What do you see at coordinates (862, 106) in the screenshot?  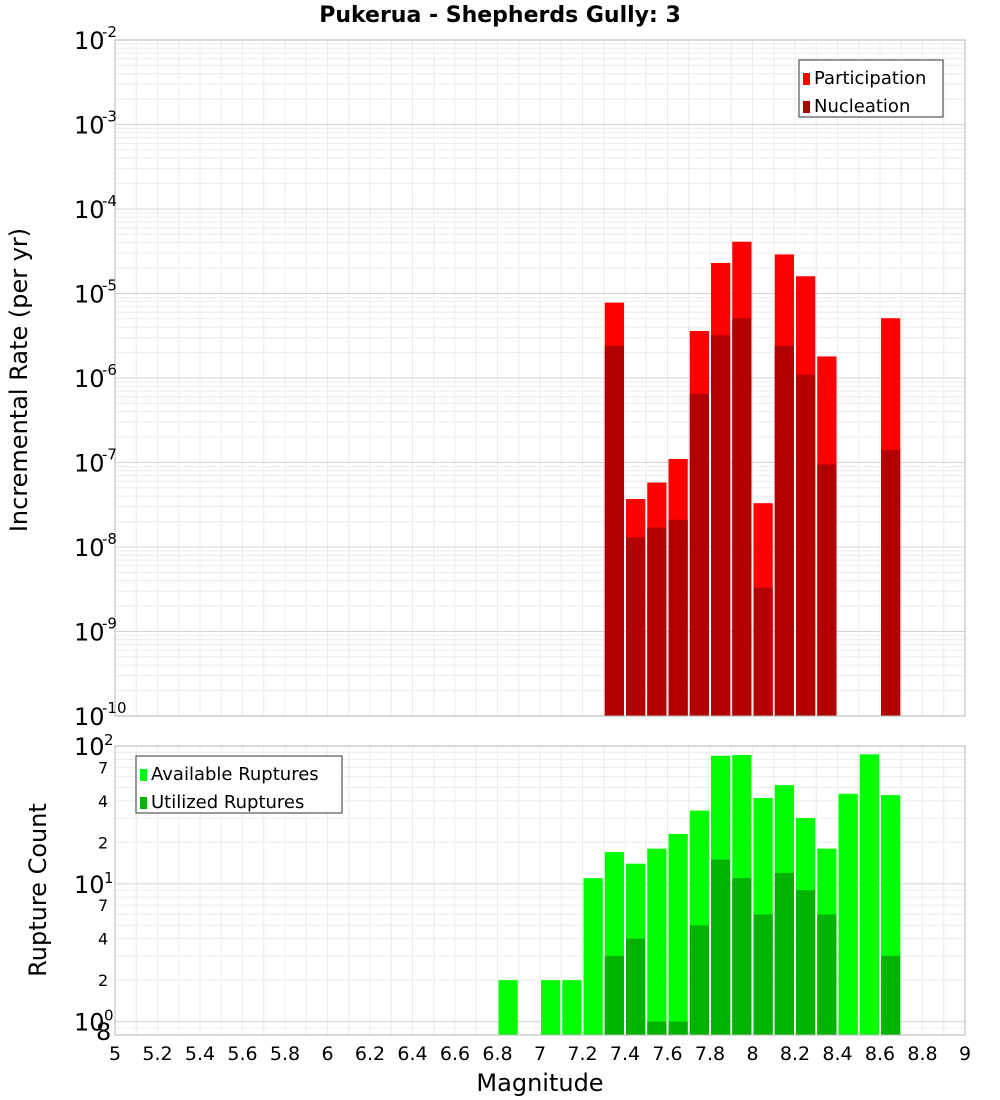 I see `legend-label: Nucleation` at bounding box center [862, 106].